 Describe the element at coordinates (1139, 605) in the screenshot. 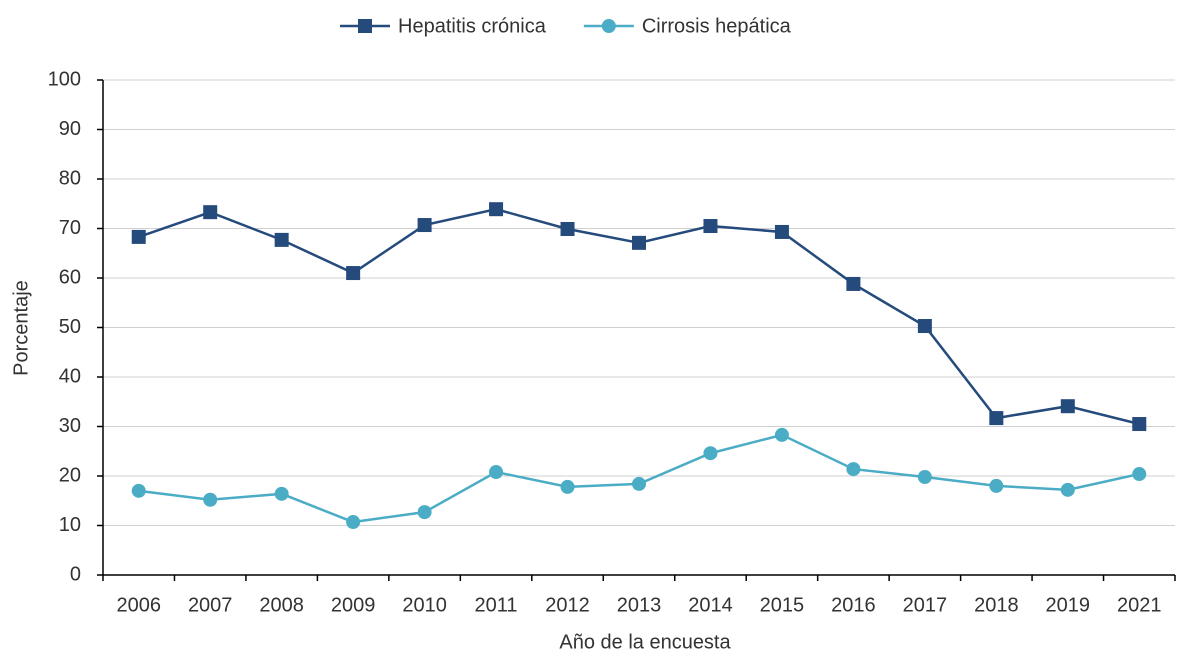

I see `x-tick-label: 2021` at that location.